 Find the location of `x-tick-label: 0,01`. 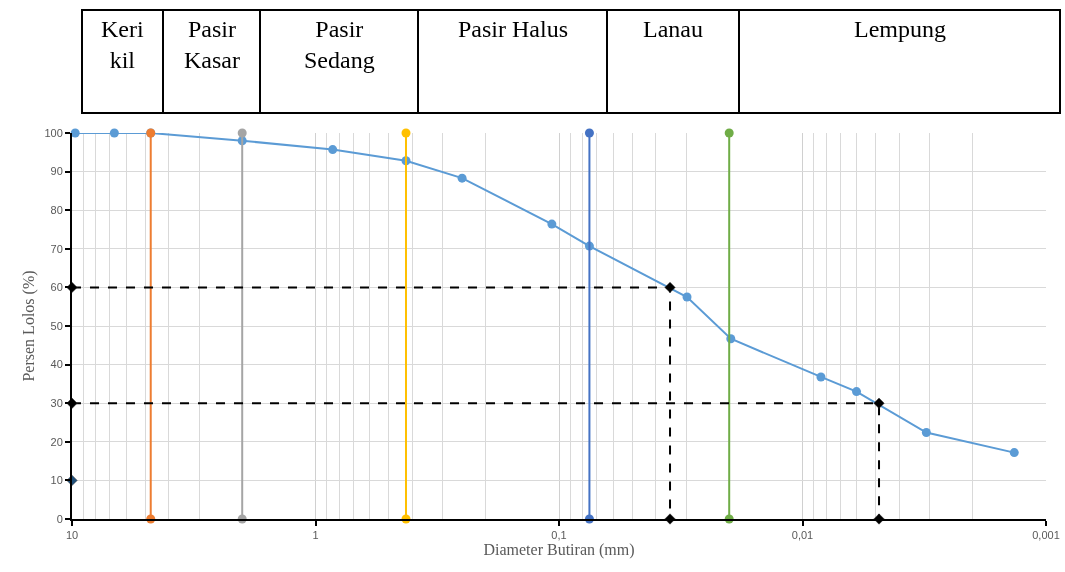

x-tick-label: 0,01 is located at coordinates (802, 535).